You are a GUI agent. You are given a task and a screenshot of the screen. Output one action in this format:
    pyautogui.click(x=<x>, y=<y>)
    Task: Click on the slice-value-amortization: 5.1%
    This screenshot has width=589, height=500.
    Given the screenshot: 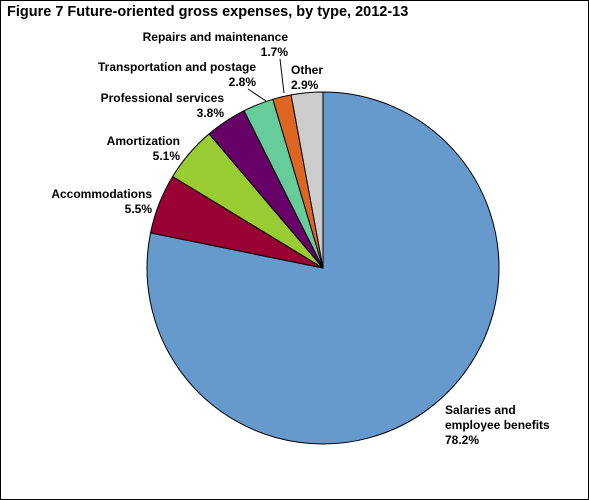 What is the action you would take?
    pyautogui.click(x=167, y=156)
    